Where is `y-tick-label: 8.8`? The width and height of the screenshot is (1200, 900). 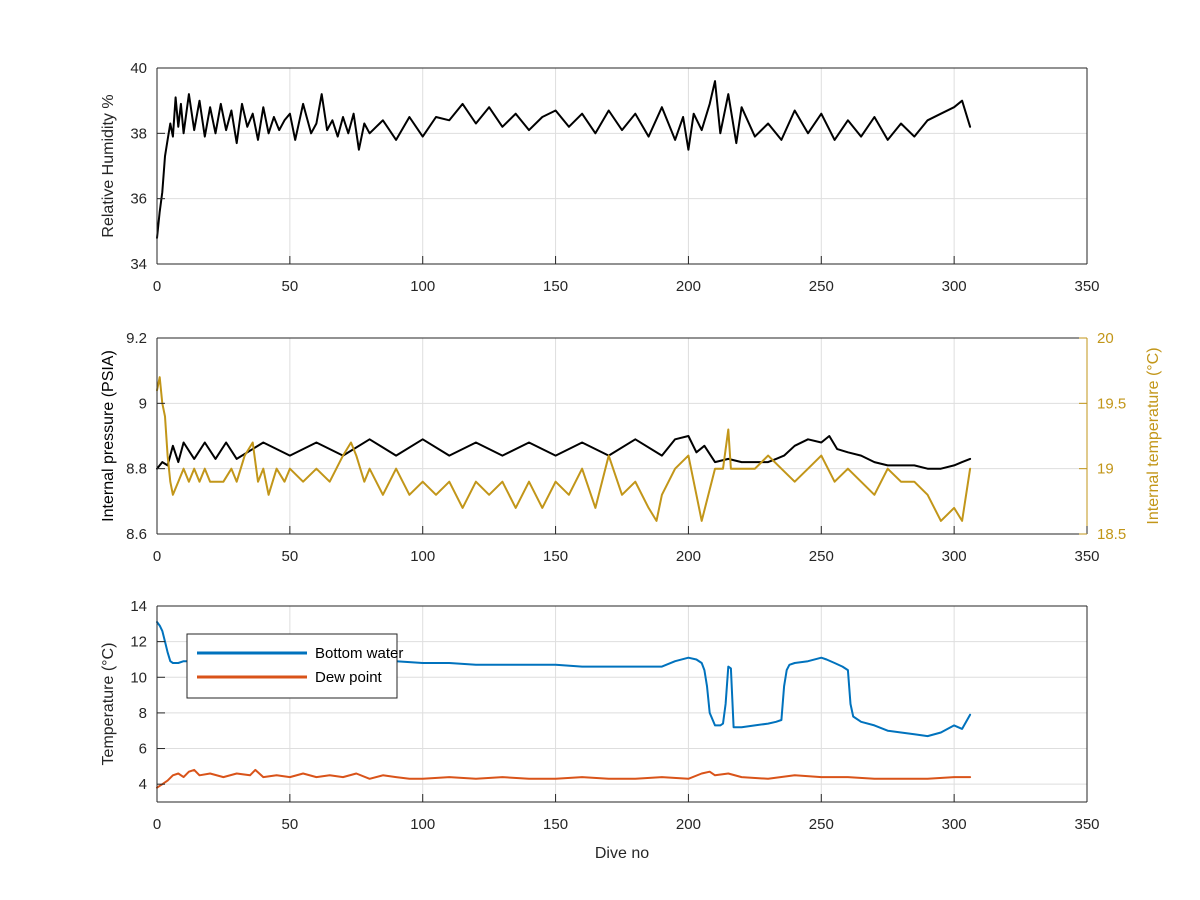 y-tick-label: 8.8 is located at coordinates (136, 469).